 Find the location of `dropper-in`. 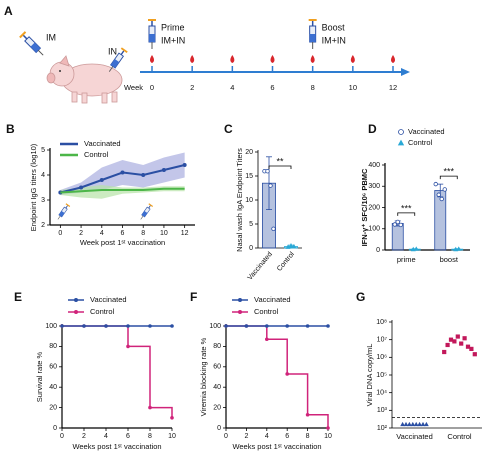

dropper-in is located at coordinates (118, 59).